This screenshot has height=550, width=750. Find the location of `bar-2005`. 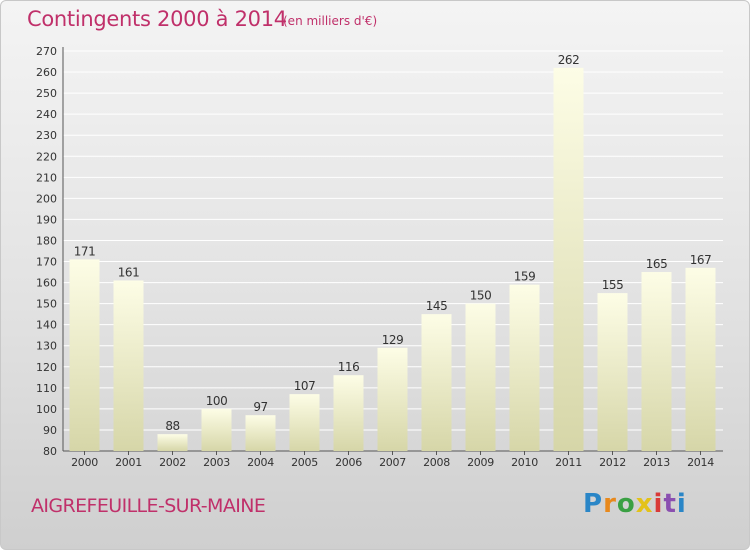

bar-2005 is located at coordinates (304, 422).